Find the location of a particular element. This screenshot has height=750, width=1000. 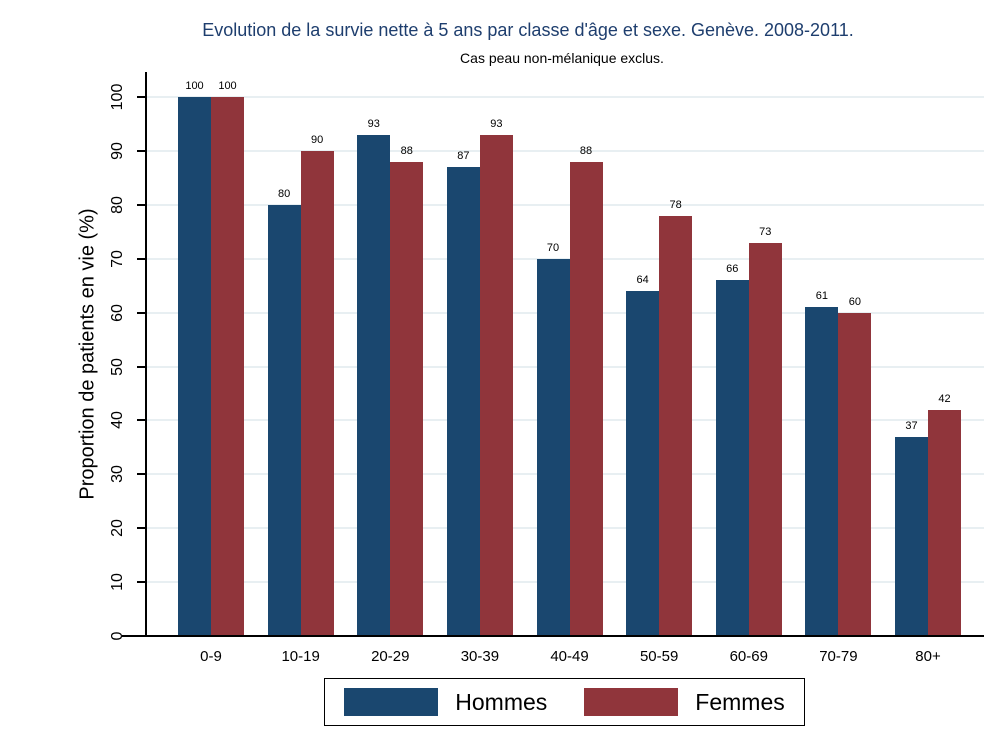

y-tick-label: 30 is located at coordinates (117, 474).